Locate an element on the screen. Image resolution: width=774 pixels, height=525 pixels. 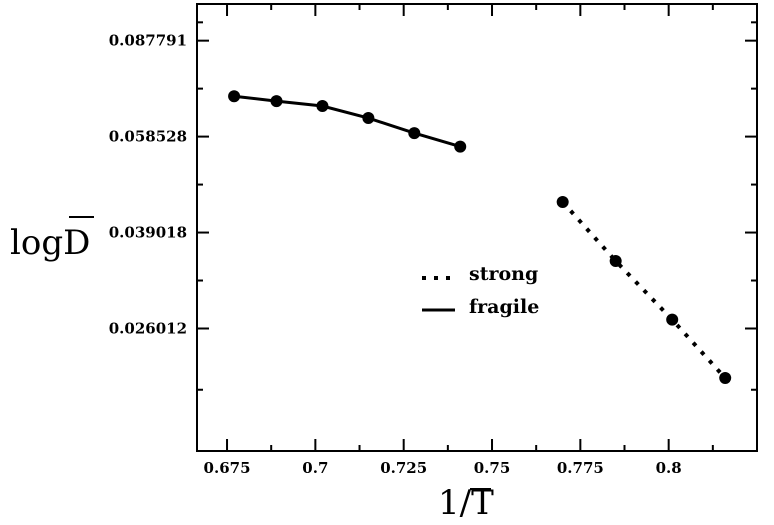
y-tick-label: 0.039018 is located at coordinates (148, 233).